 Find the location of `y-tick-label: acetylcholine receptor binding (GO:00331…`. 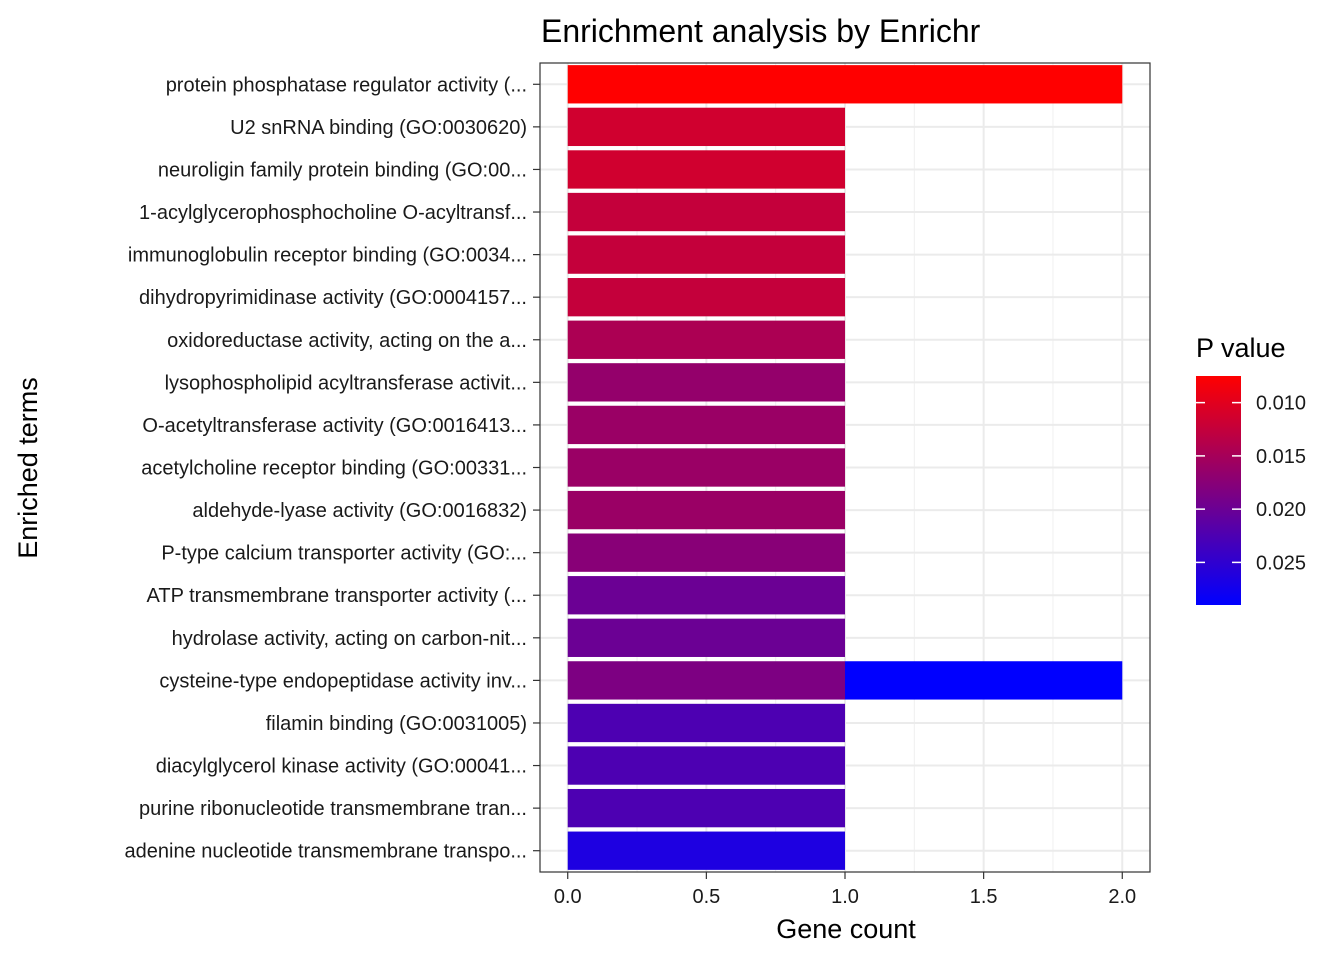

y-tick-label: acetylcholine receptor binding (GO:00331… is located at coordinates (334, 469).